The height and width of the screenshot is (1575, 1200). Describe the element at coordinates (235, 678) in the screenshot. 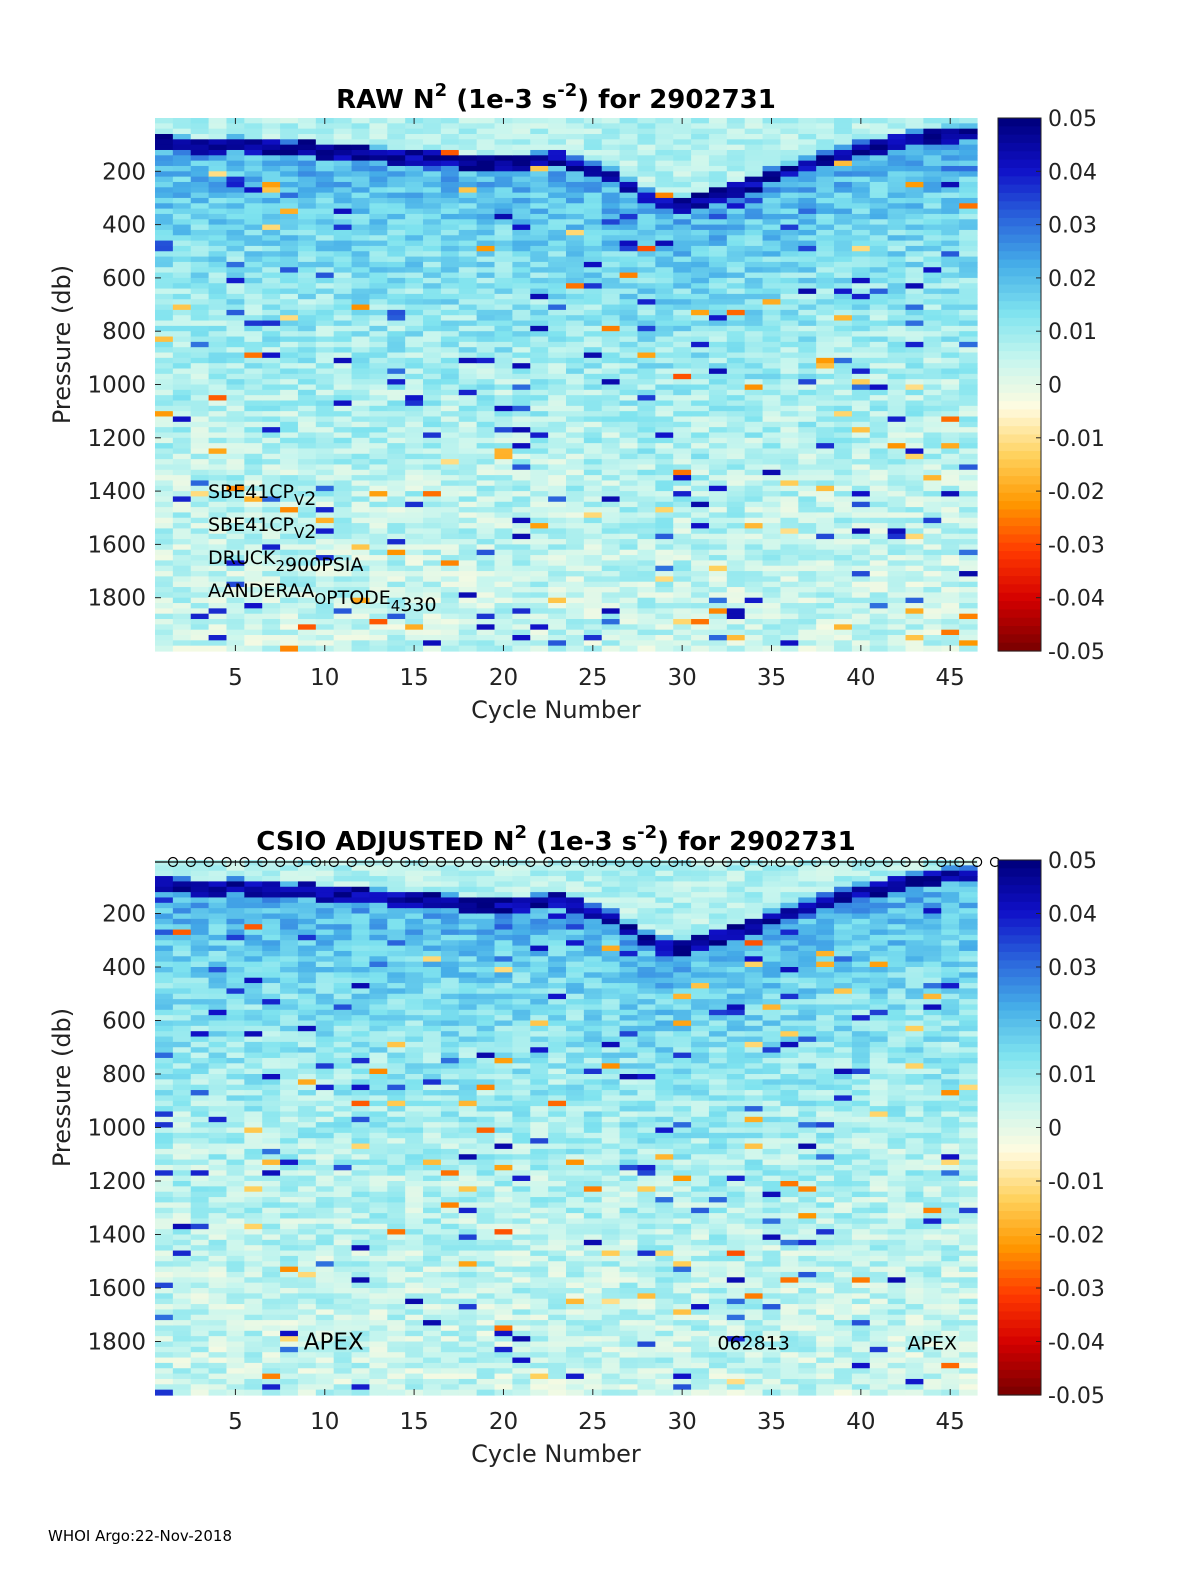

I see `x-tick-label: 5` at that location.